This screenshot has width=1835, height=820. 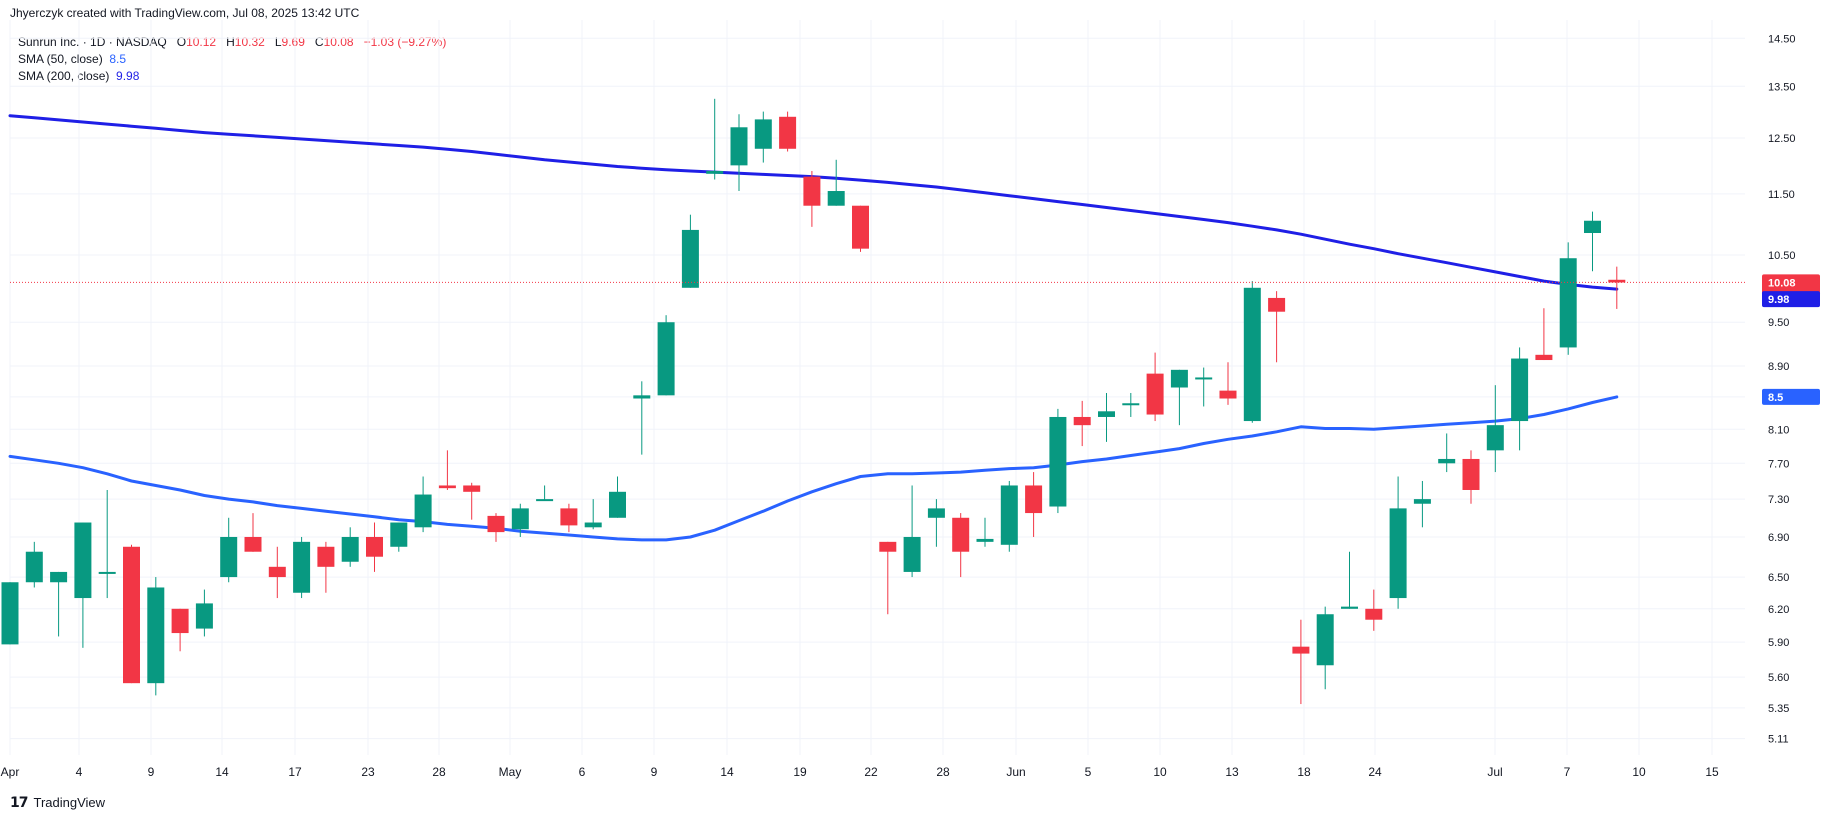 What do you see at coordinates (1781, 195) in the screenshot?
I see `y-tick-label: 11.50` at bounding box center [1781, 195].